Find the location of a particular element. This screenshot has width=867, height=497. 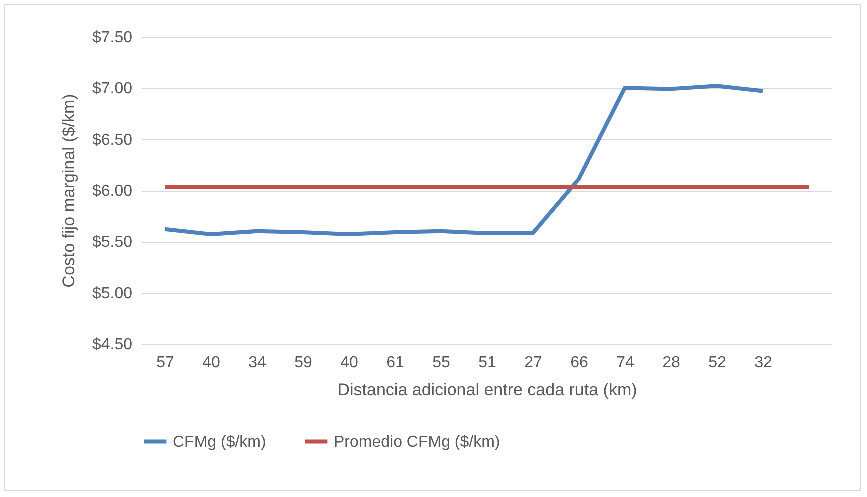

y-tick-label: $4.50 is located at coordinates (112, 345).